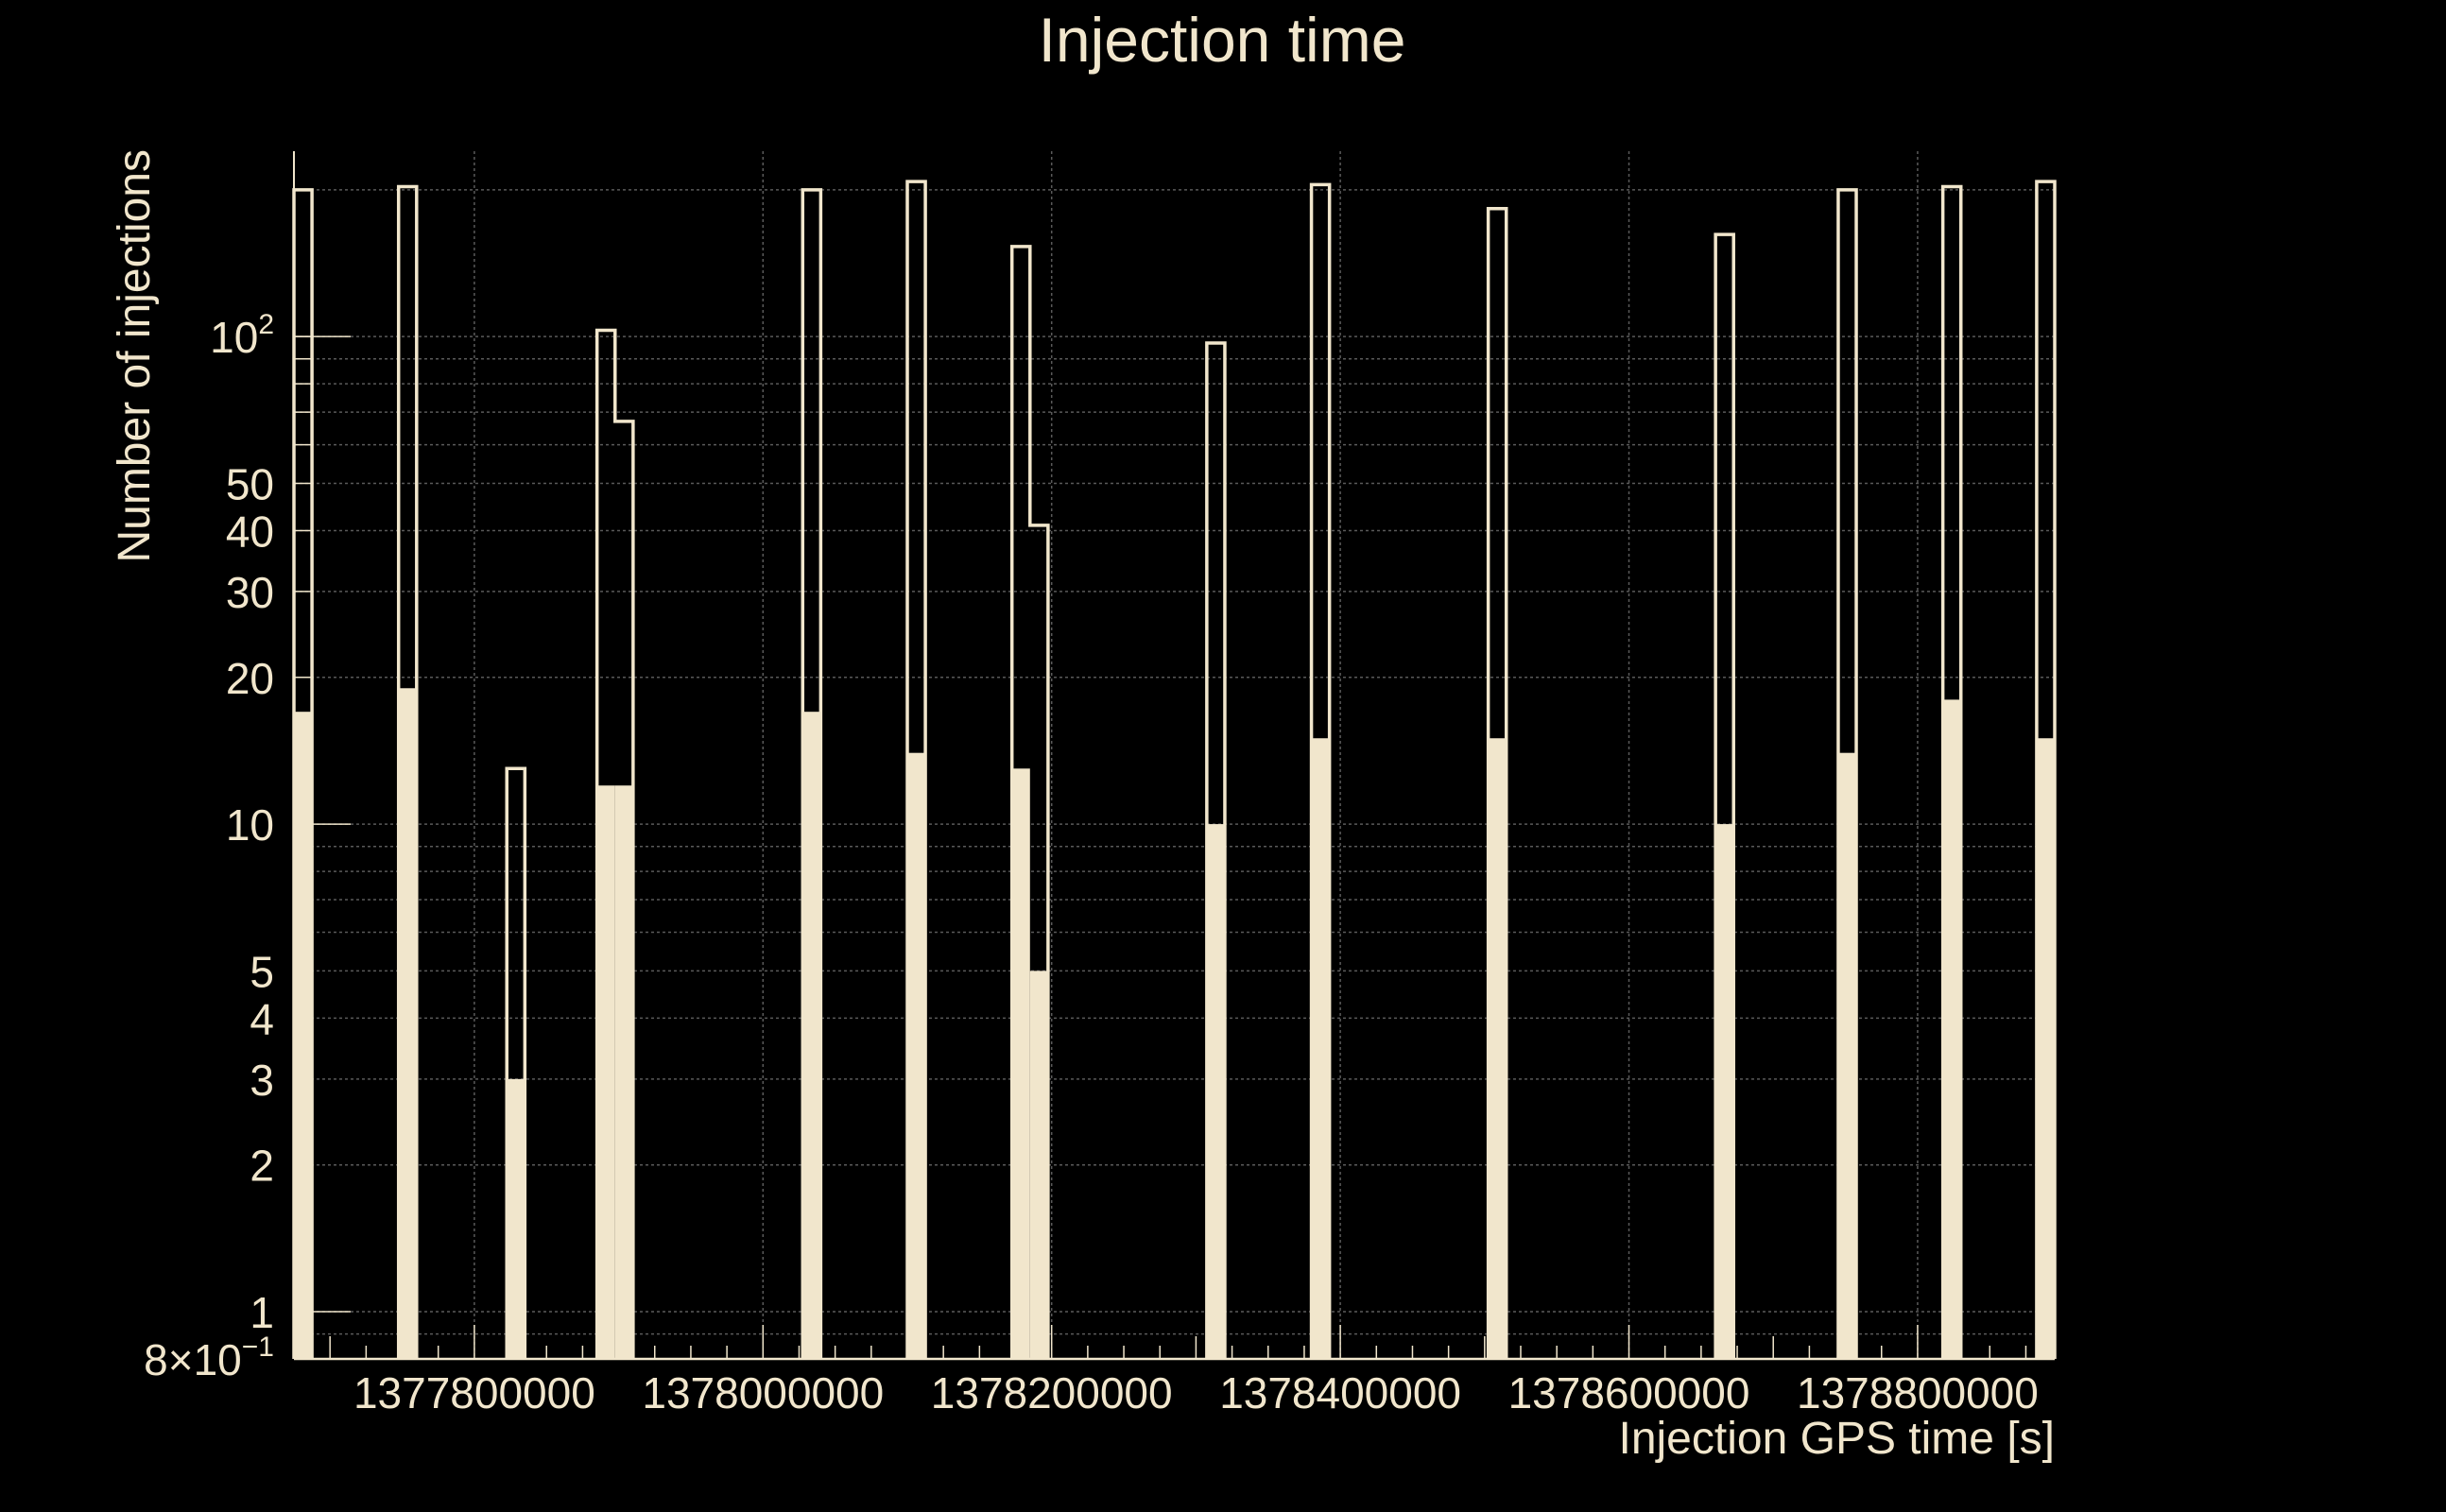 This screenshot has width=2446, height=1512. I want to click on x-tick-label: 1378200000, so click(1052, 1393).